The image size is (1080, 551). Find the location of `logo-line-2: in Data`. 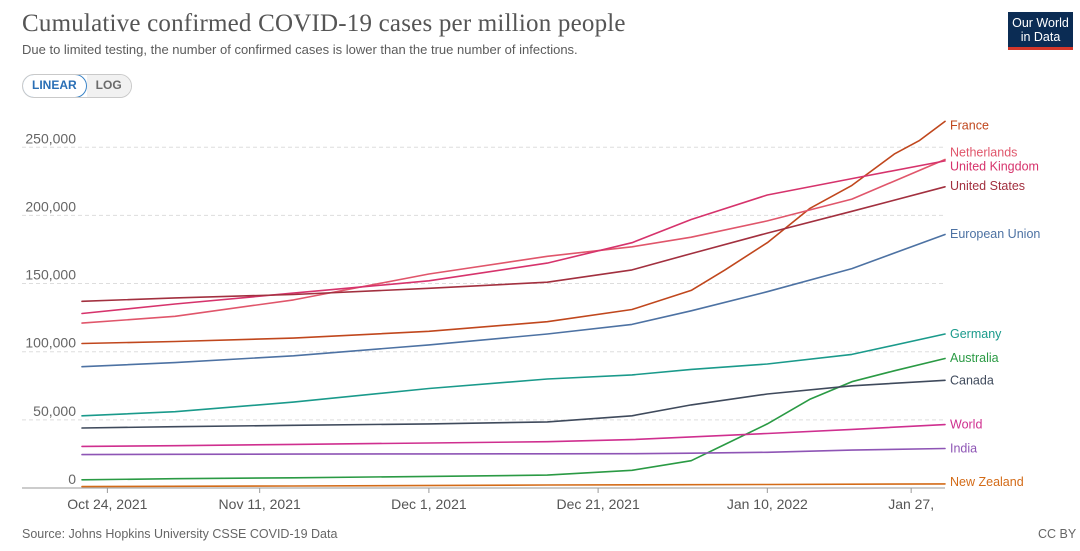

logo-line-2: in Data is located at coordinates (1040, 37).